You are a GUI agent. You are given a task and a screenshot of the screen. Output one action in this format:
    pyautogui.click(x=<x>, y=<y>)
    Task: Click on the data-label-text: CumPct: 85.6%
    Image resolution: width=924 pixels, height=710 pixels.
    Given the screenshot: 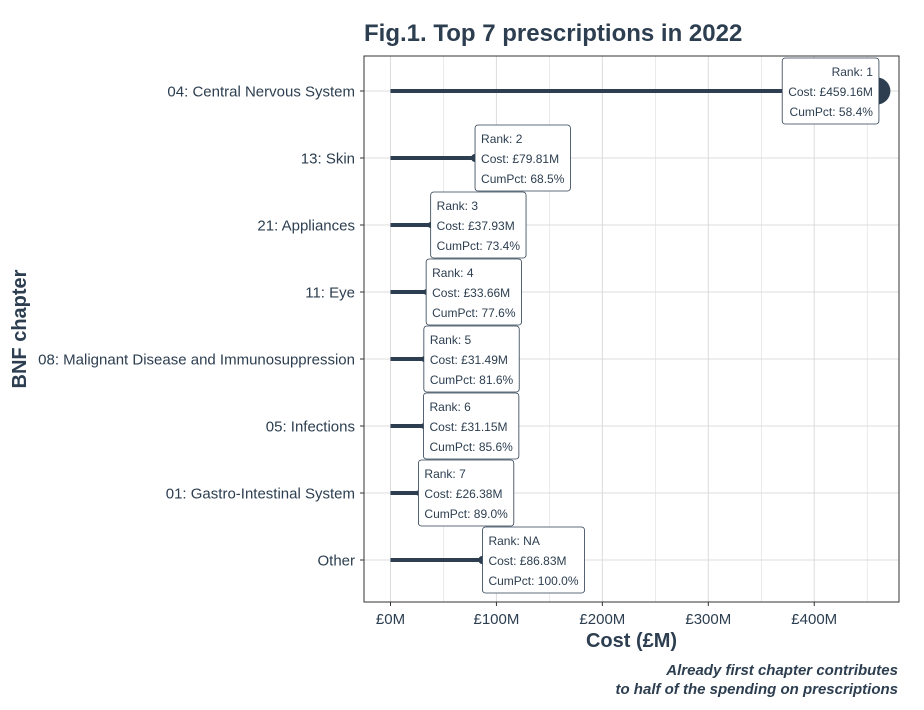 What is the action you would take?
    pyautogui.click(x=471, y=447)
    